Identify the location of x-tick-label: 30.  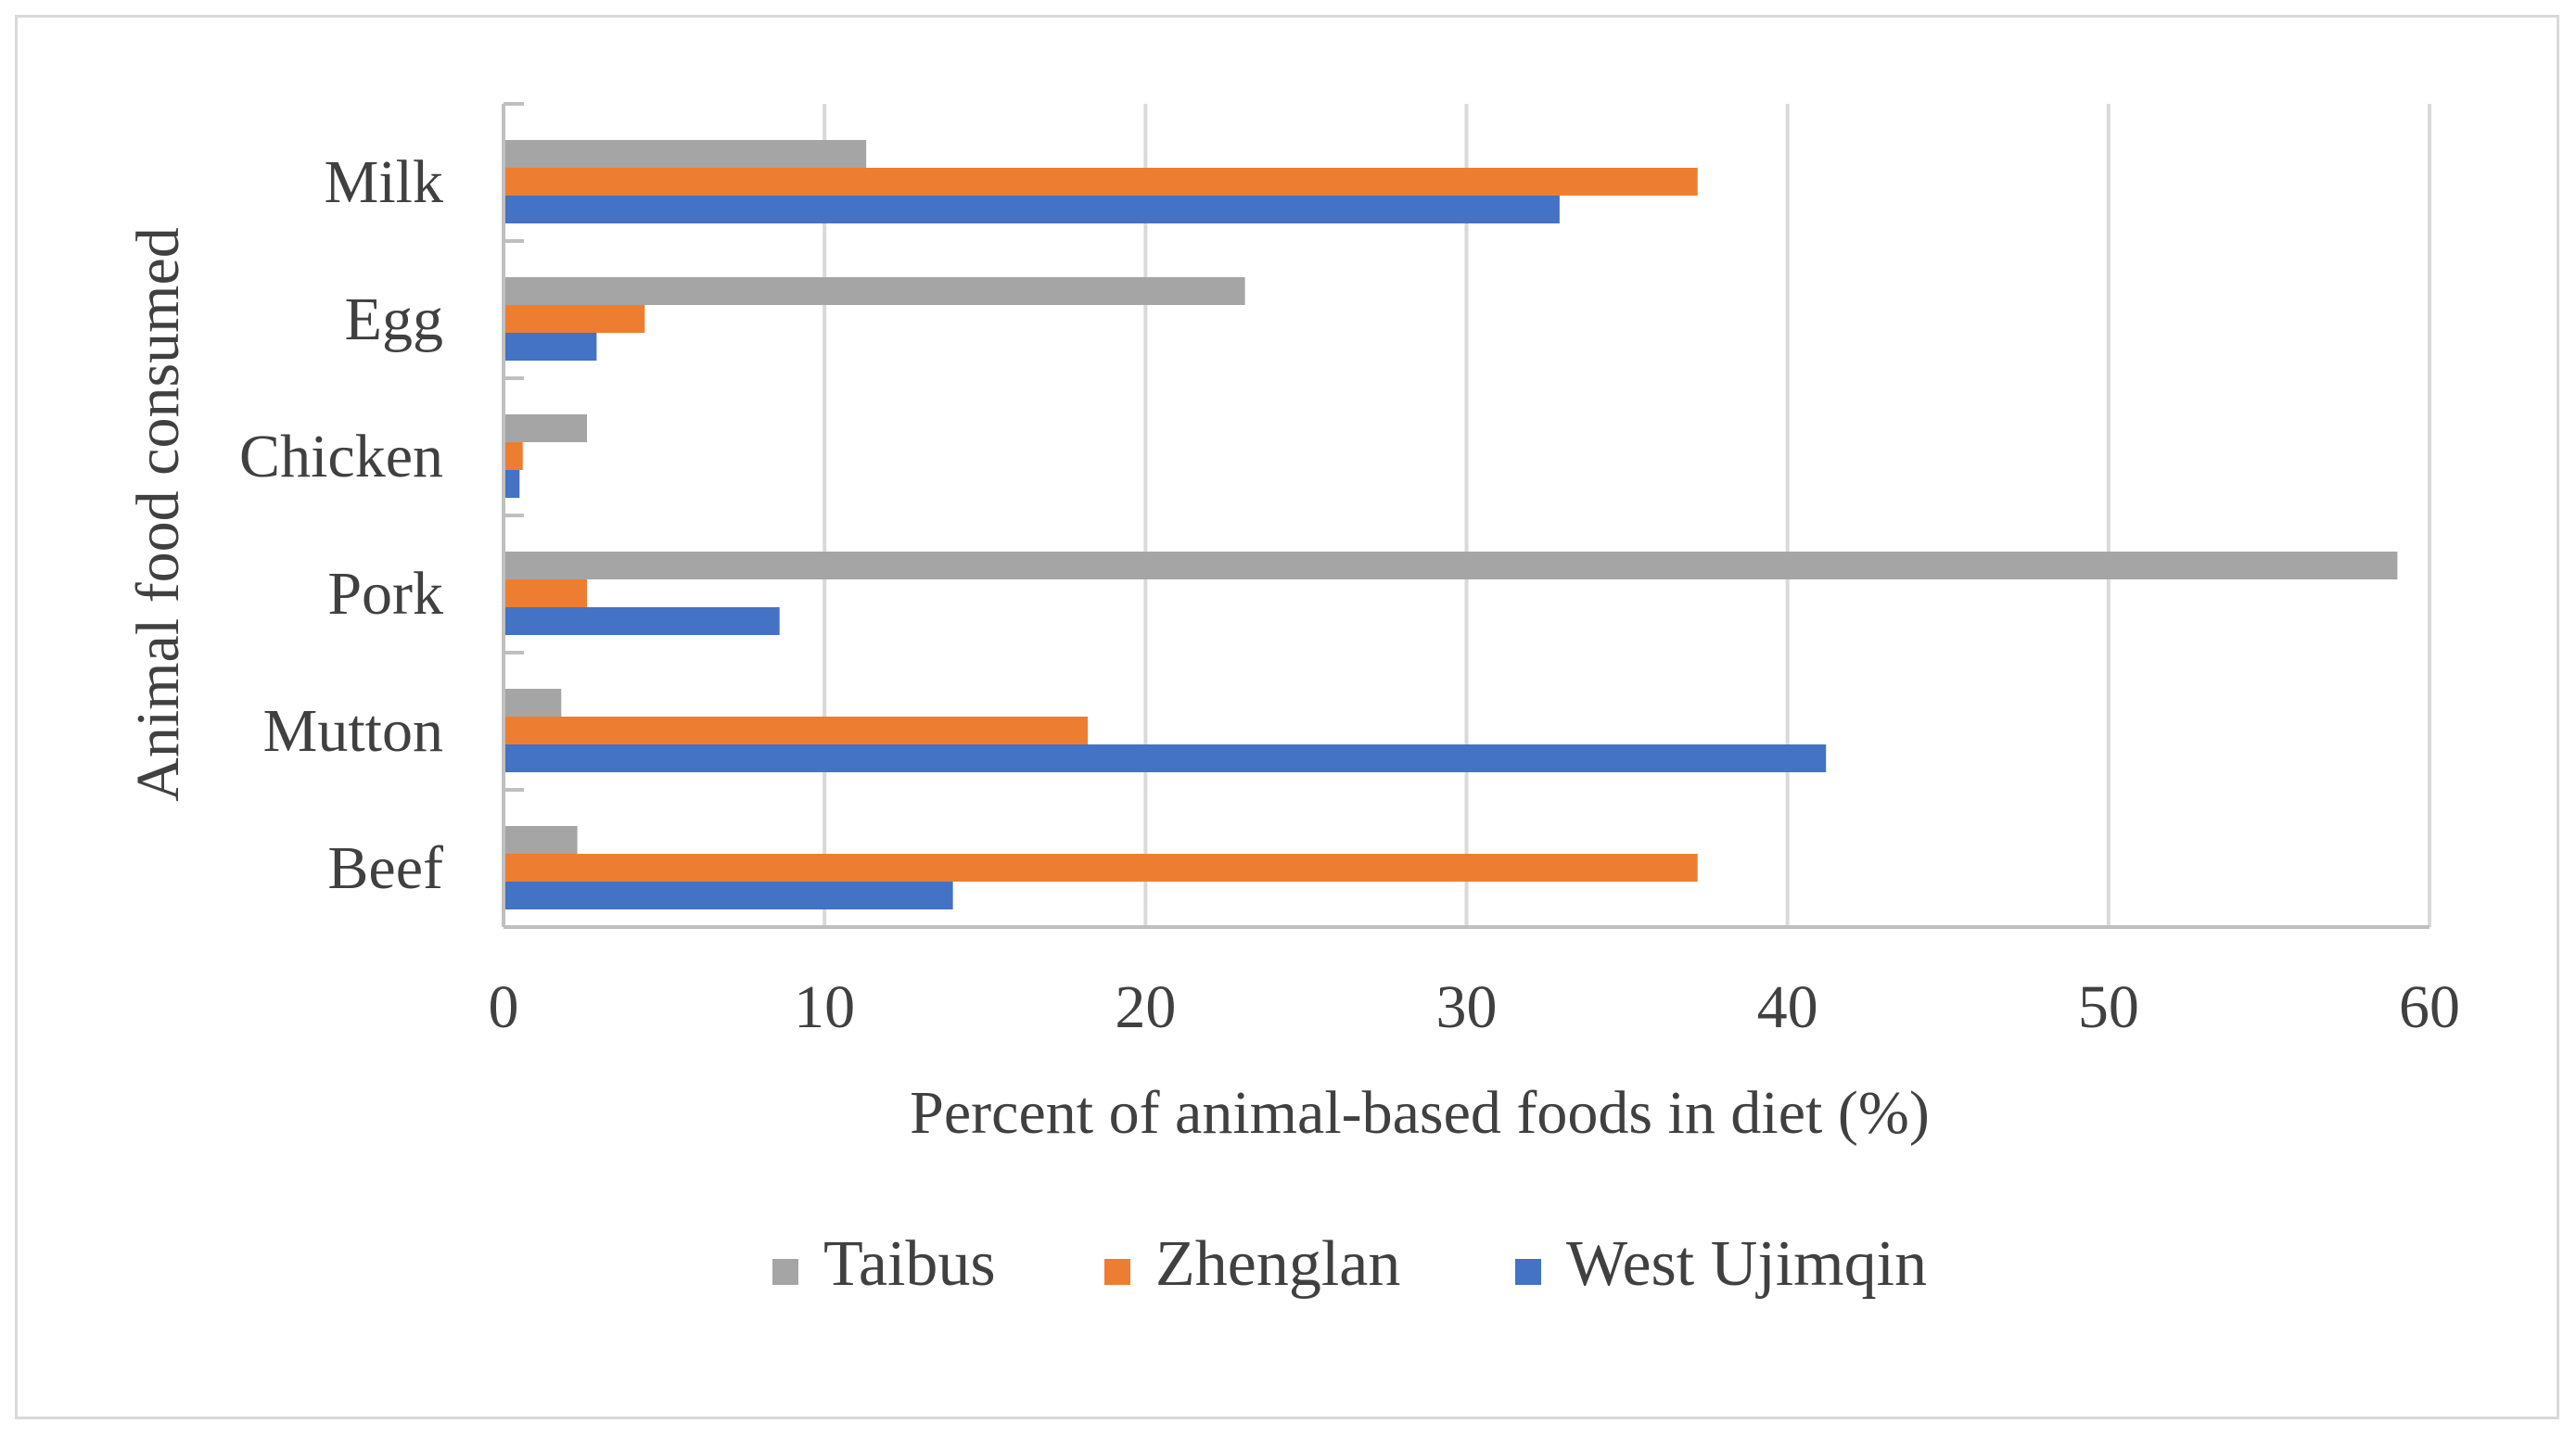
(1467, 1007).